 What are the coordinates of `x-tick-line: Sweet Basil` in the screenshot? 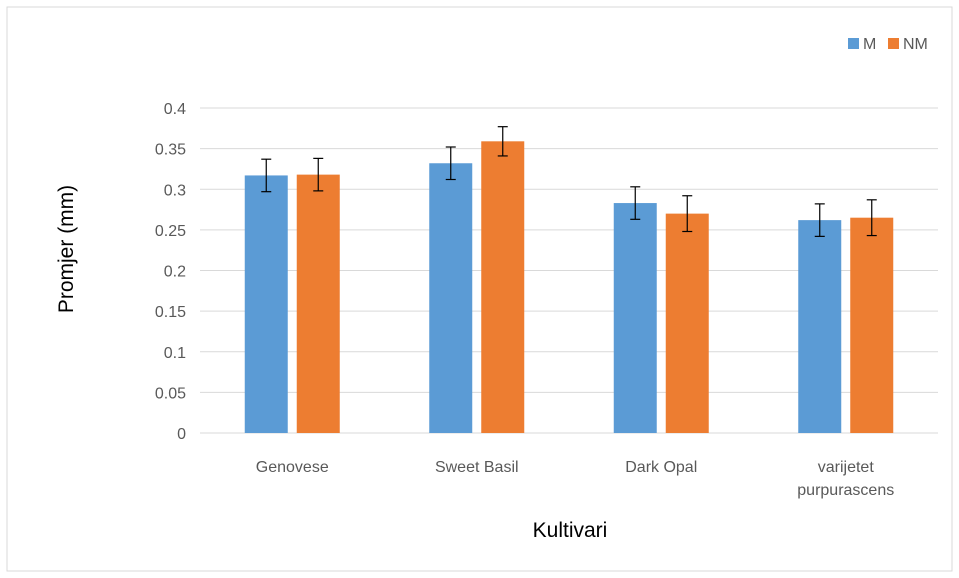 It's located at (477, 467).